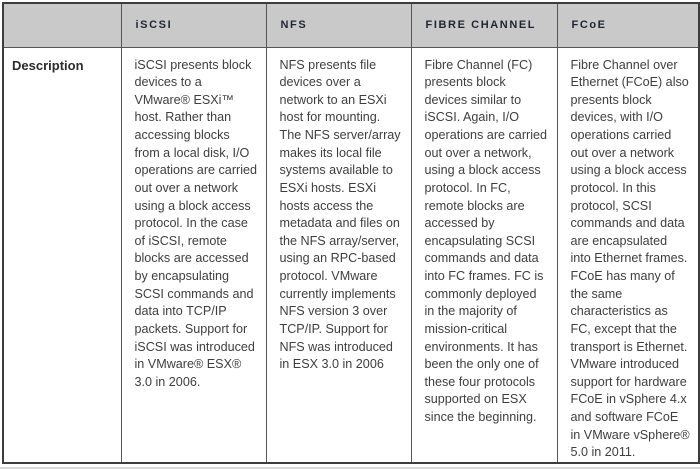 The image size is (700, 469). What do you see at coordinates (350, 468) in the screenshot?
I see `next-row-top-edge` at bounding box center [350, 468].